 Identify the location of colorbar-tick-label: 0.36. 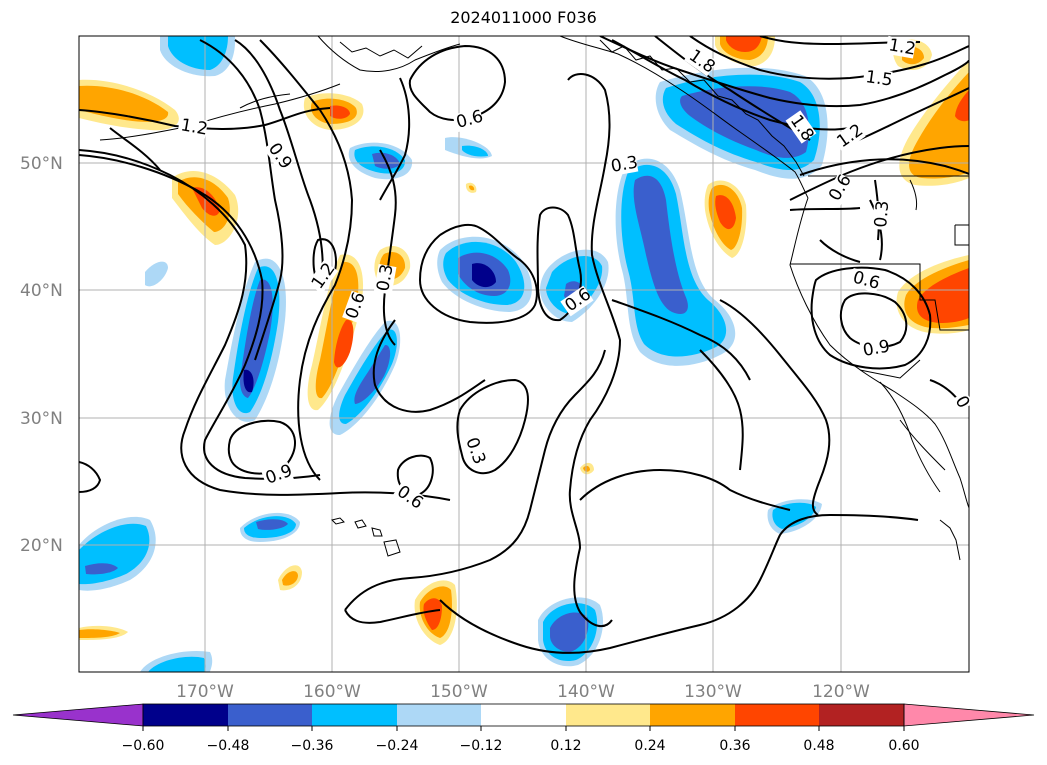
(734, 746).